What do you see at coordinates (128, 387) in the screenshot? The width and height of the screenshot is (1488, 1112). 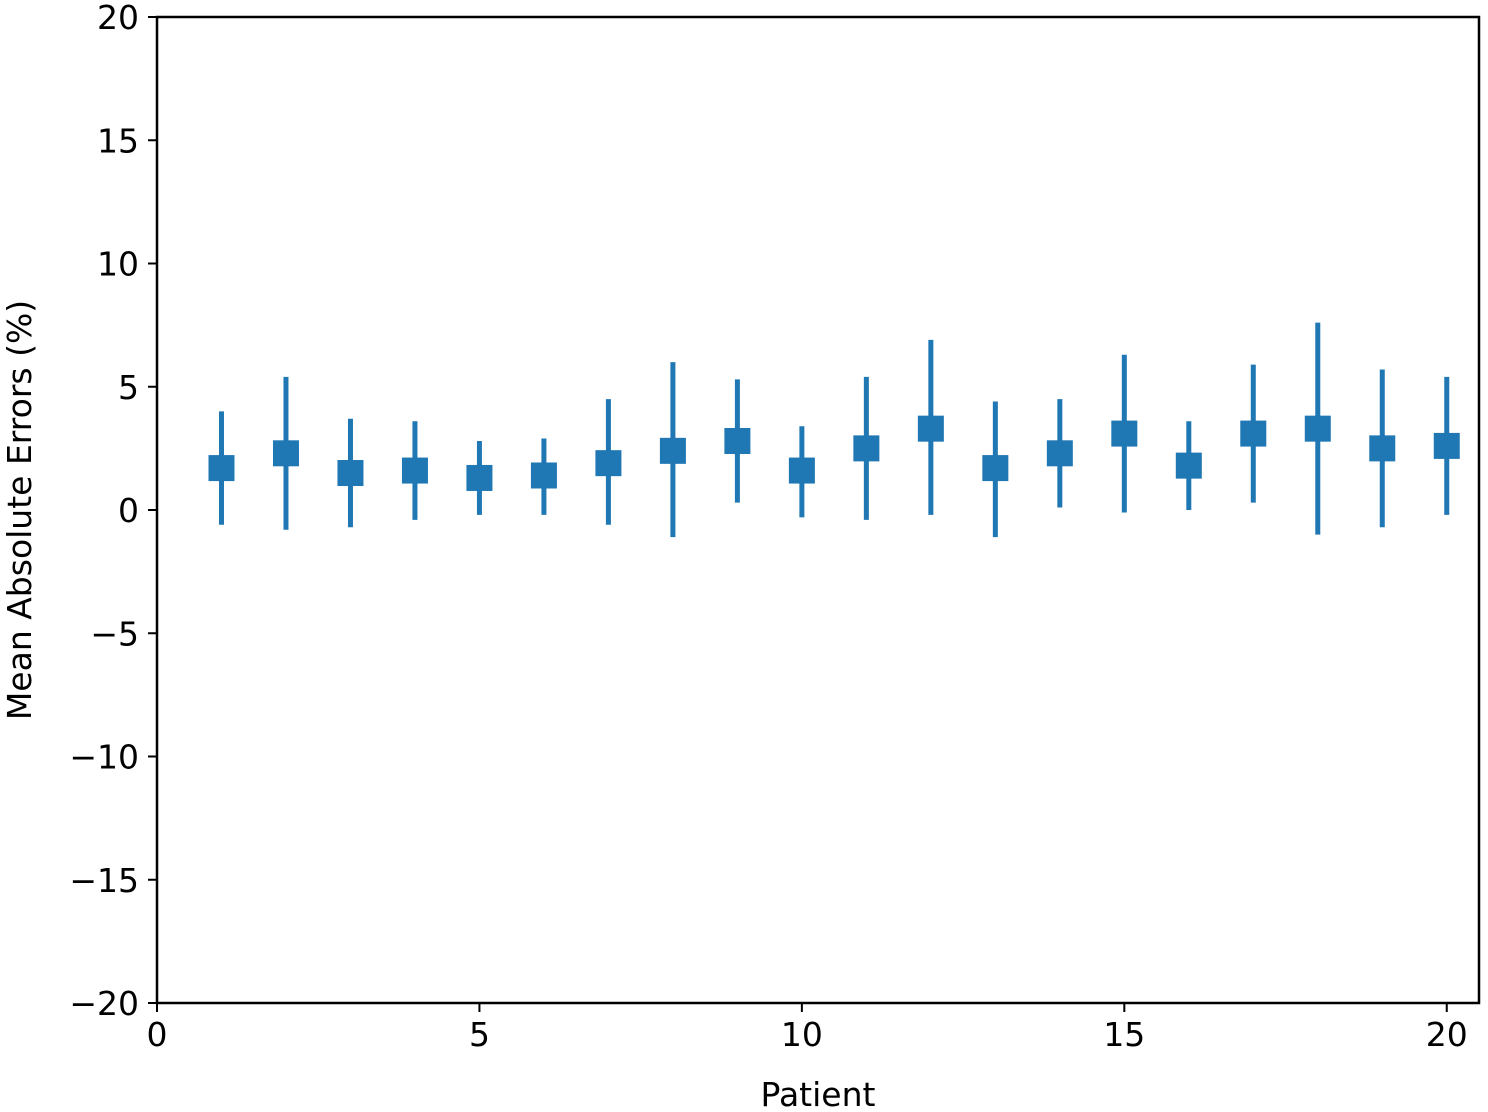 I see `y-tick-label: 5` at bounding box center [128, 387].